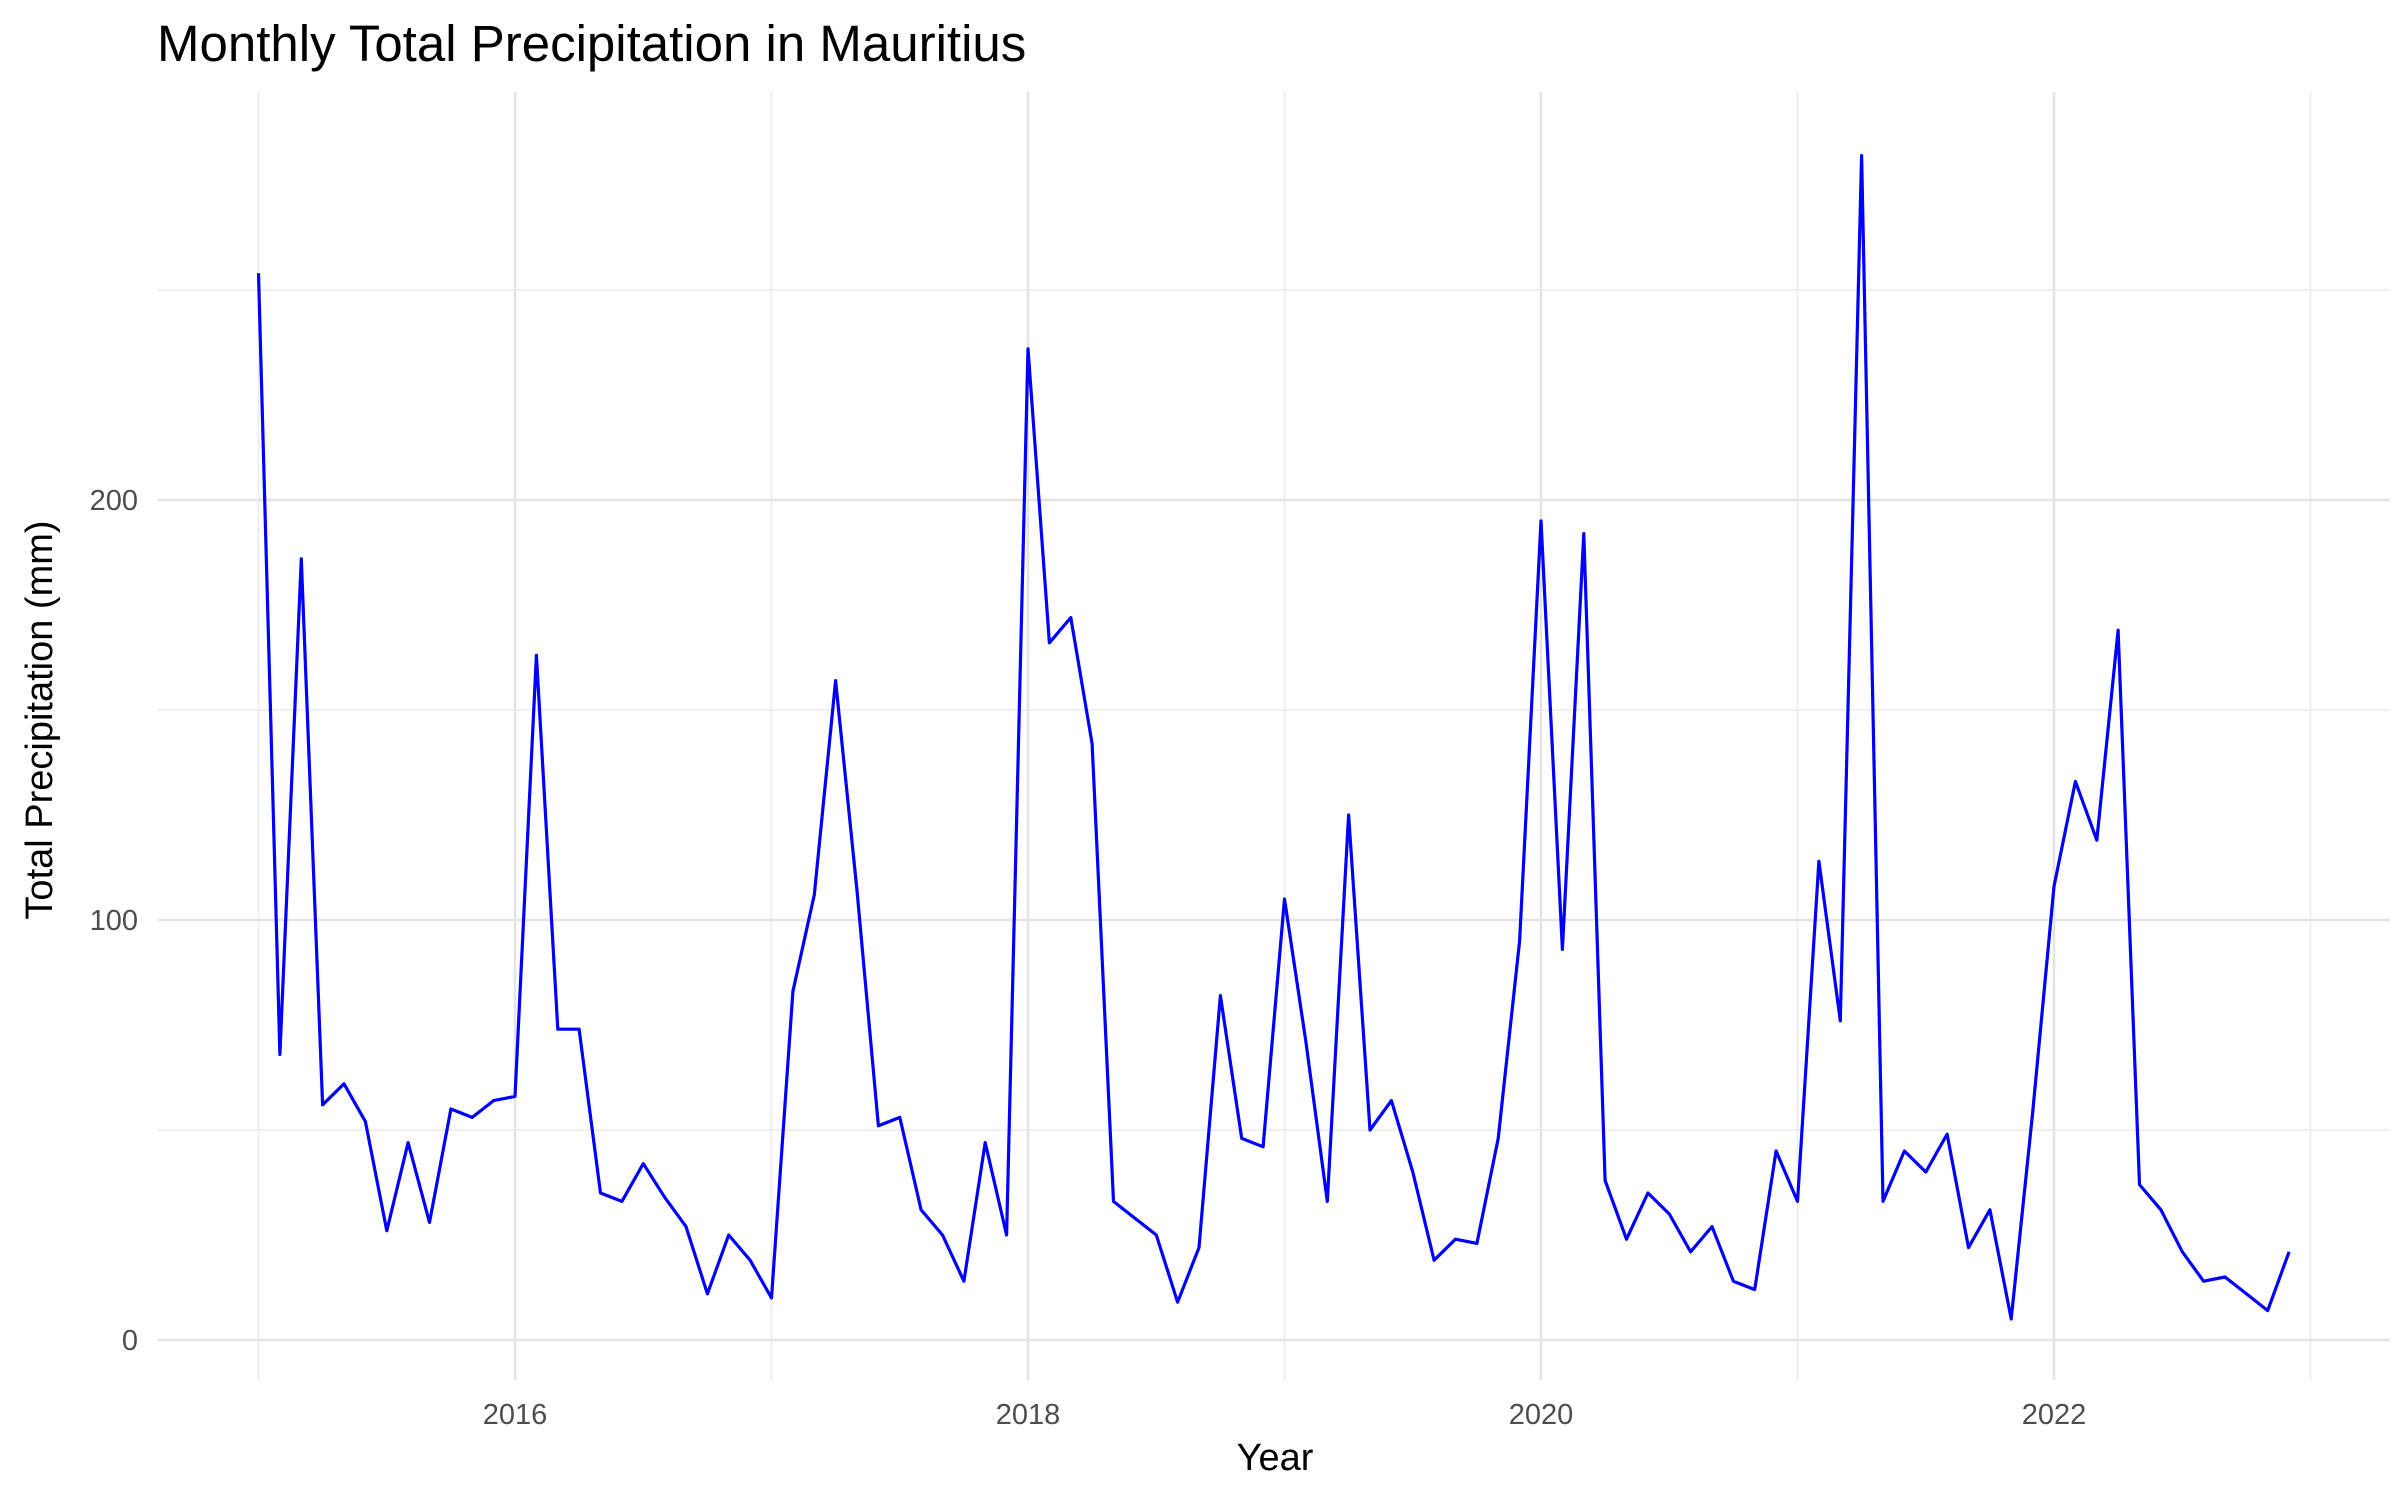  I want to click on x-tick-label: 2018, so click(1028, 1415).